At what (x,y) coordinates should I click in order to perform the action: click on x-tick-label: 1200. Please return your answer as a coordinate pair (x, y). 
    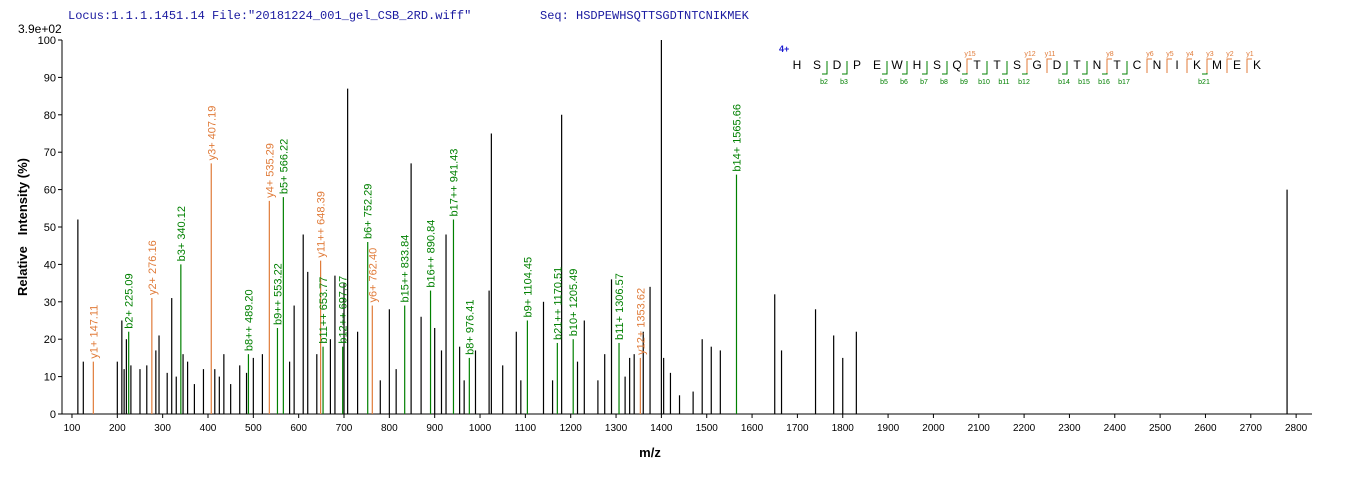
    Looking at the image, I should click on (571, 428).